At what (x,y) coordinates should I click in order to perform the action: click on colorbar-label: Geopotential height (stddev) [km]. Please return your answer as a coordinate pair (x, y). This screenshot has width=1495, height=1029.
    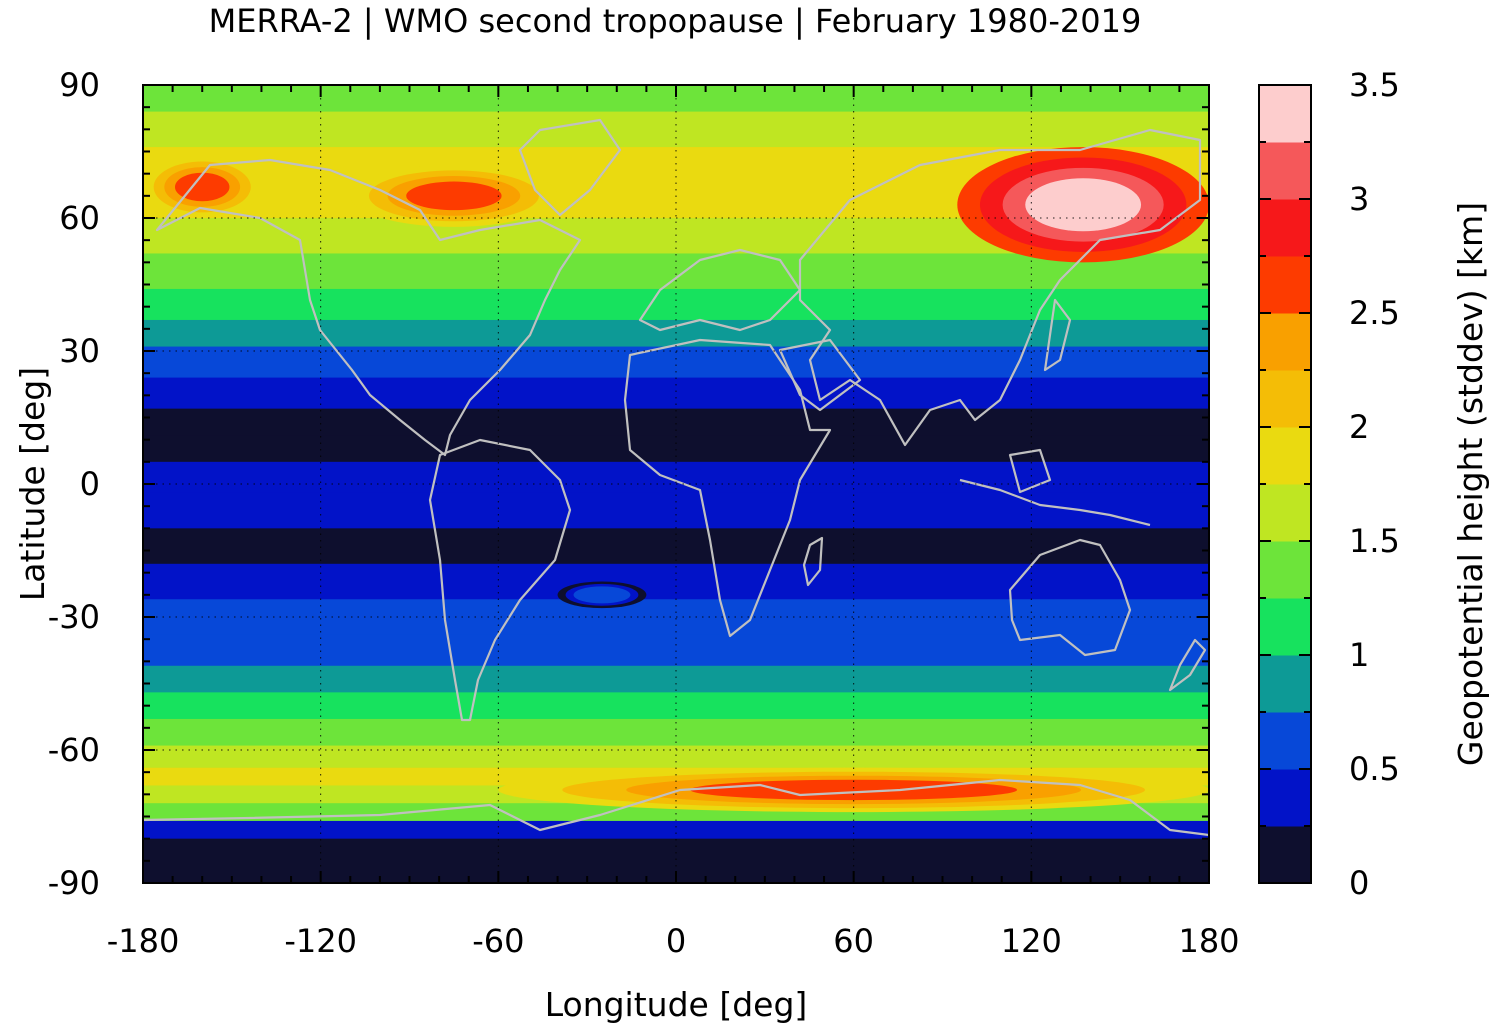
    Looking at the image, I should click on (1470, 484).